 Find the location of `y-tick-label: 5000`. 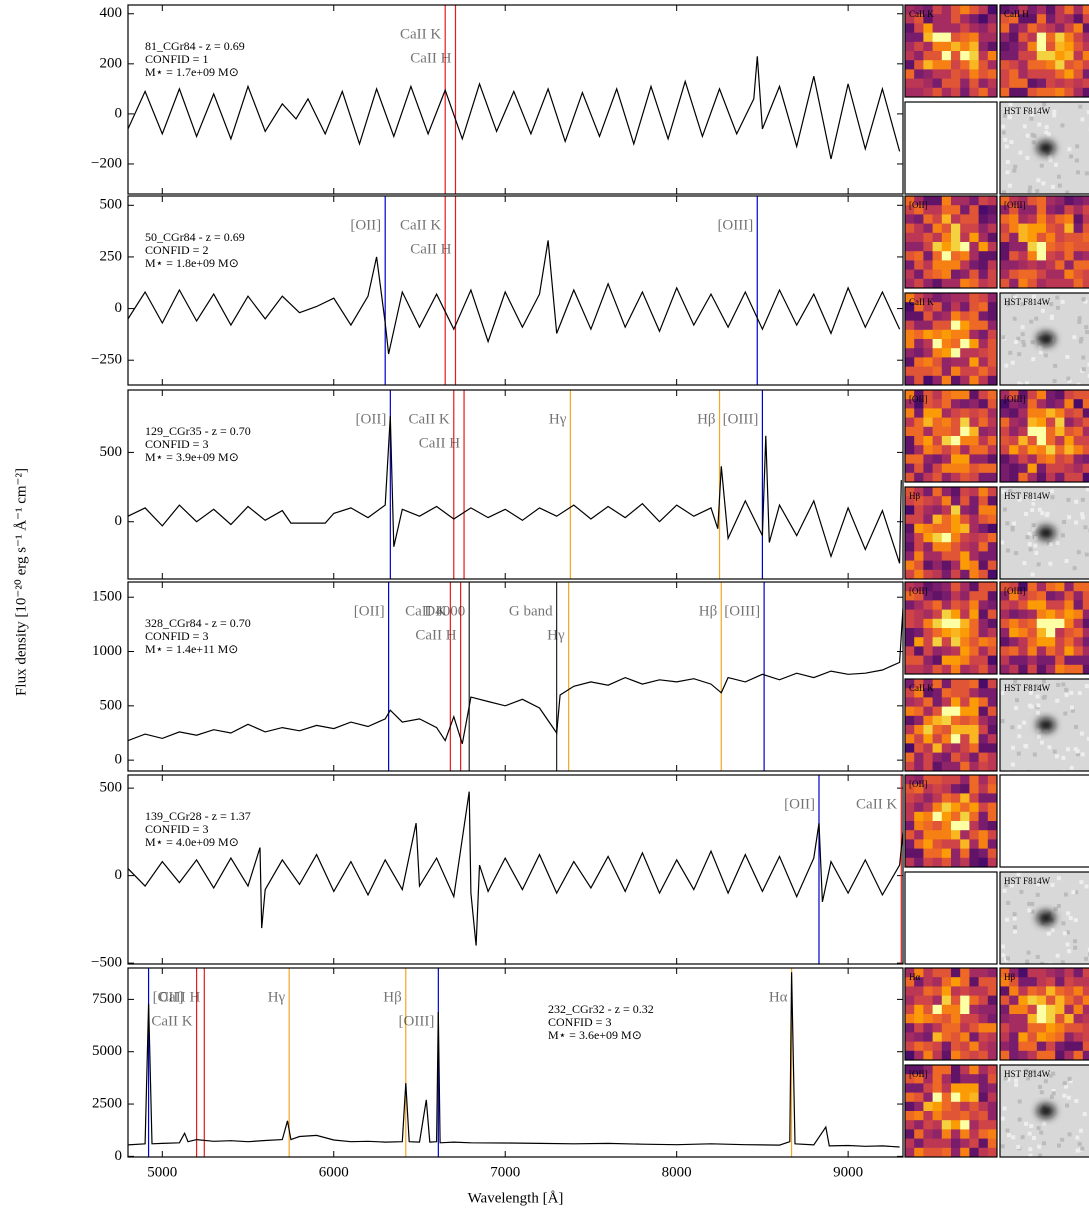

y-tick-label: 5000 is located at coordinates (107, 1051).